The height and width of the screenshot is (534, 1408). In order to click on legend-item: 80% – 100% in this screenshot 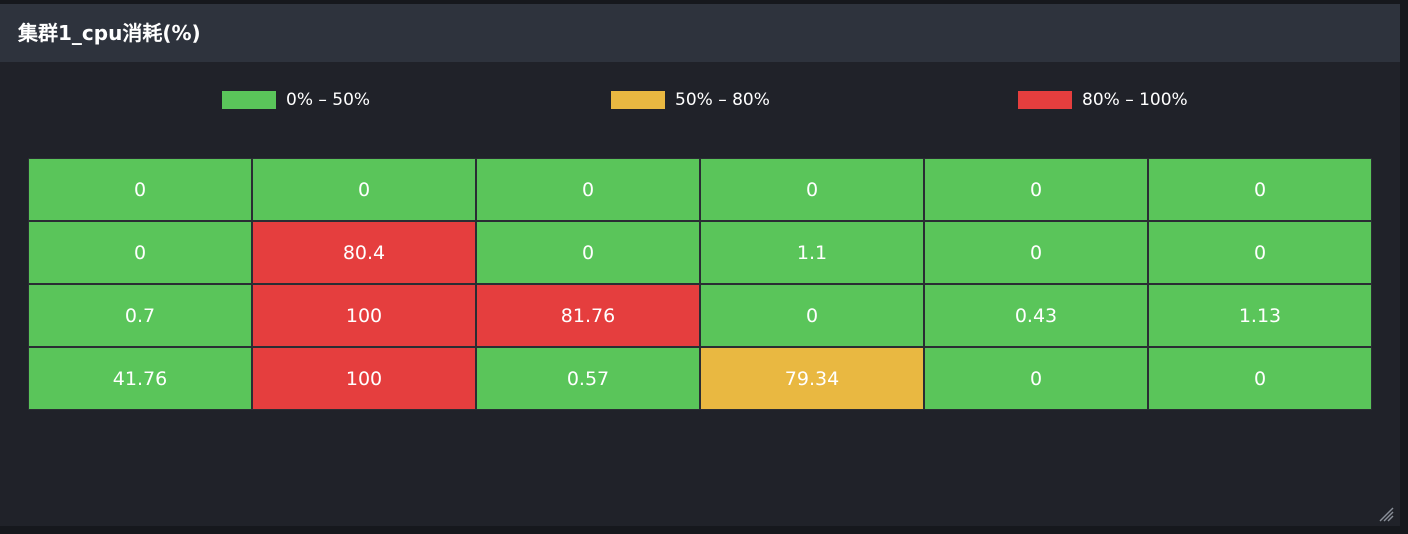, I will do `click(1103, 100)`.